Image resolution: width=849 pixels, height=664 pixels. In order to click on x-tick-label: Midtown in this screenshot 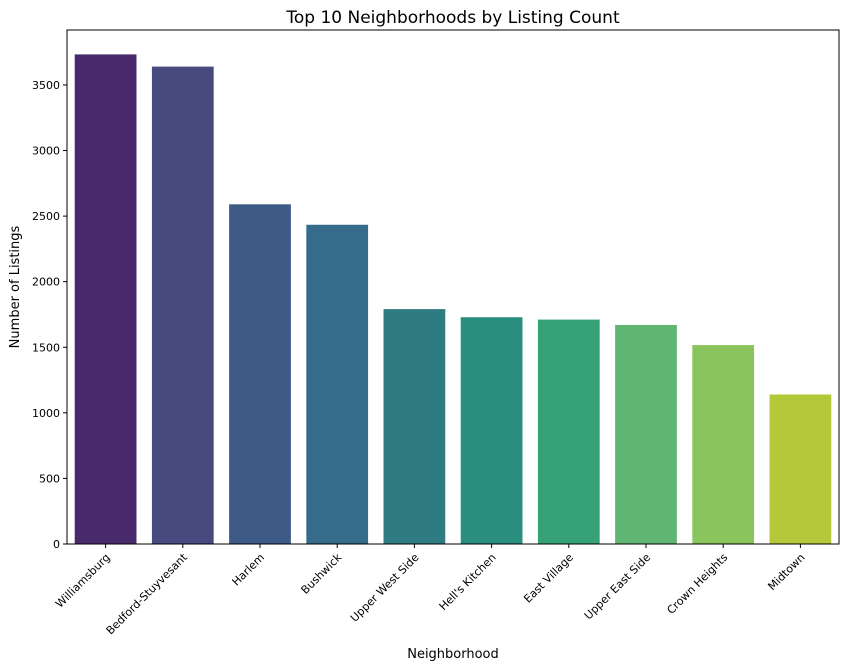, I will do `click(786, 572)`.